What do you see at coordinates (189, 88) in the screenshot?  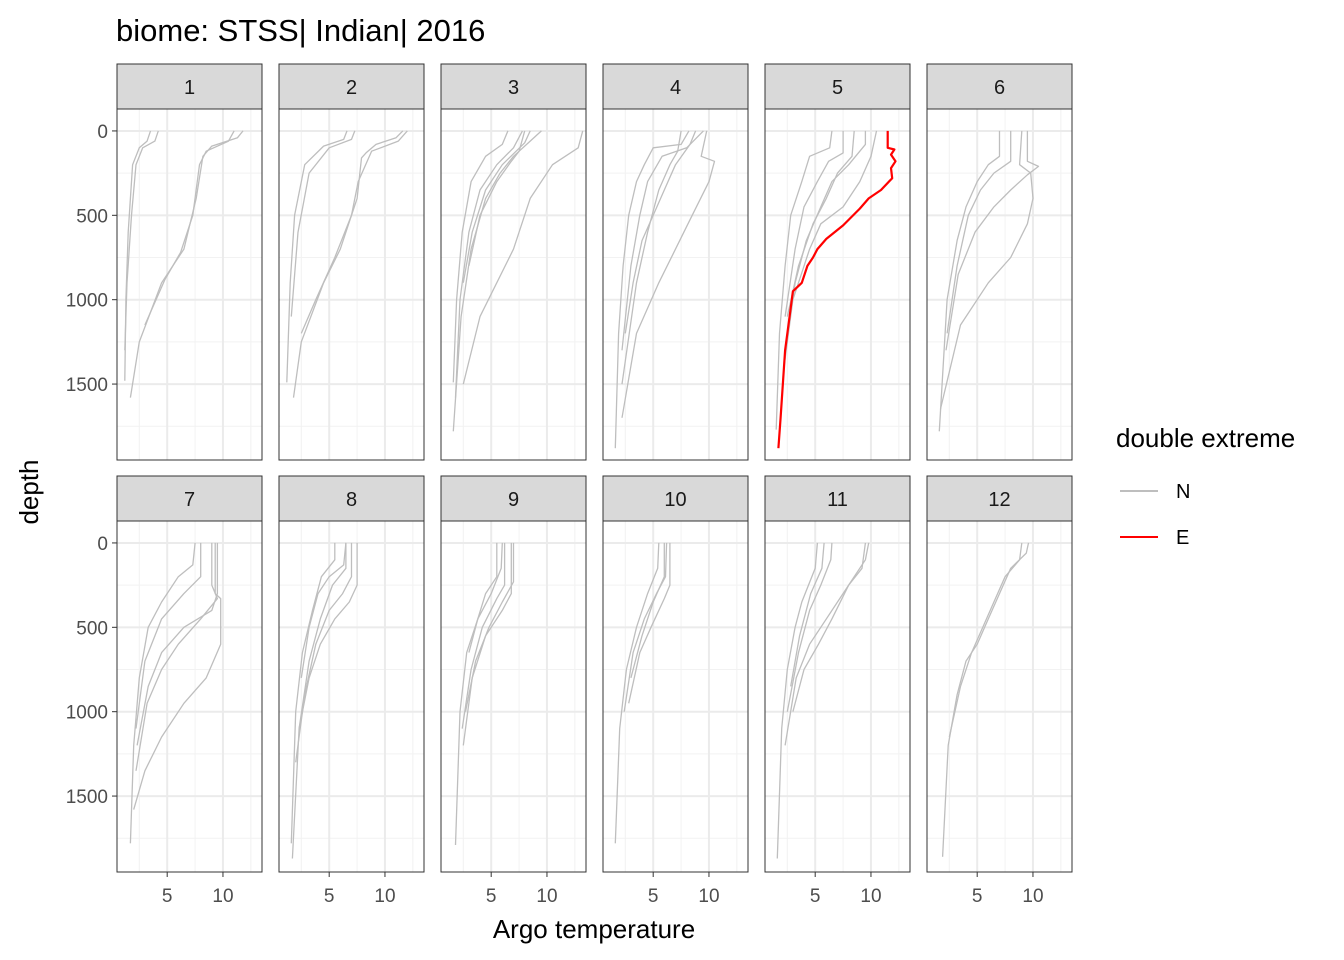 I see `facet-strip-label: 1` at bounding box center [189, 88].